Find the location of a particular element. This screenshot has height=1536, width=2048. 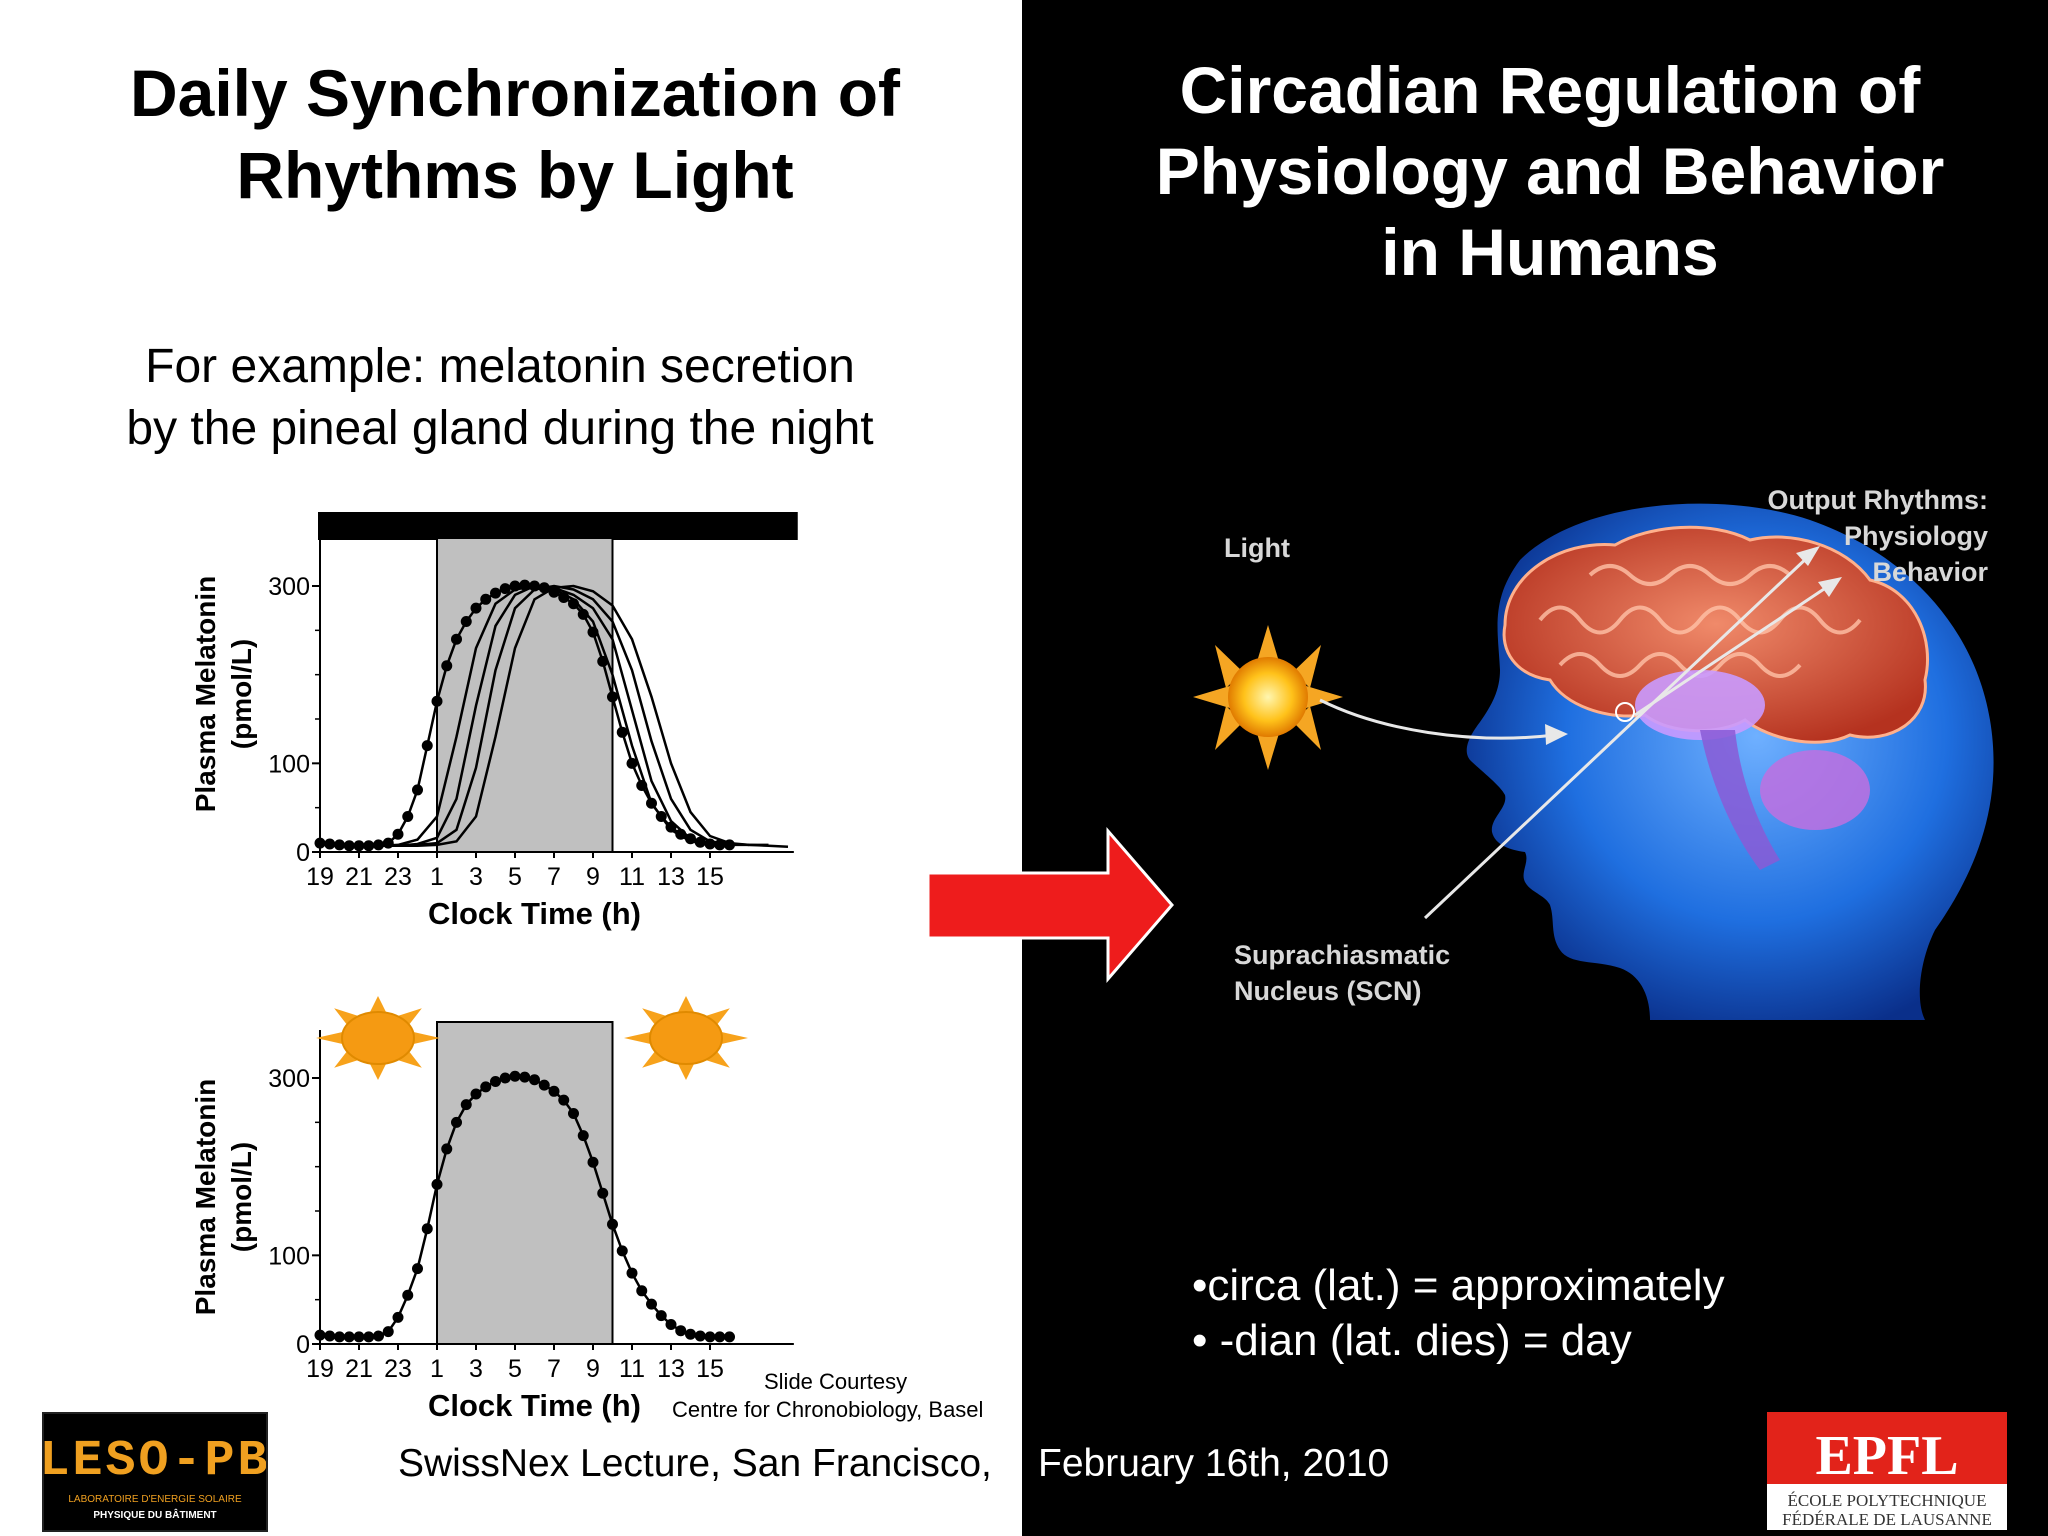

footer-lecture: SwissNex Lecture, San Francisco, is located at coordinates (695, 1463).